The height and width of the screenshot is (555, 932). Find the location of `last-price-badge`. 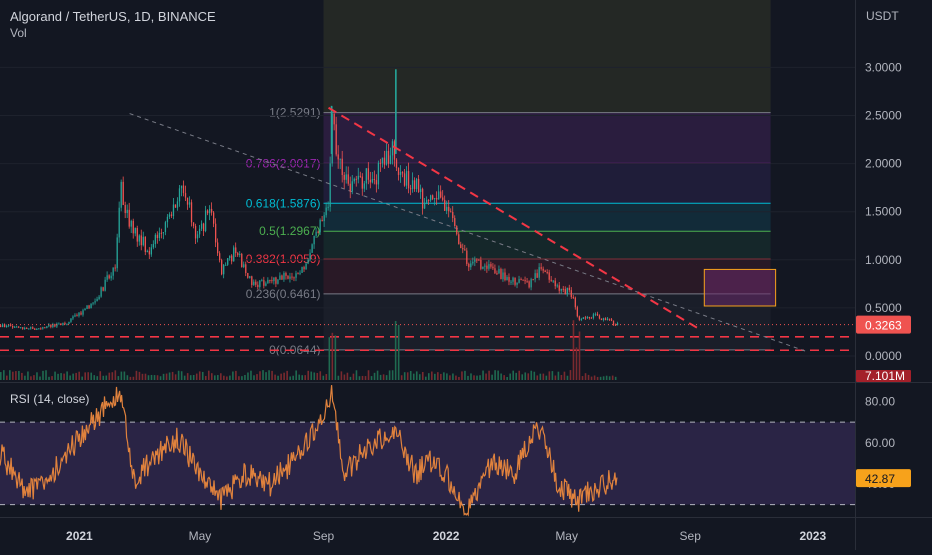

last-price-badge is located at coordinates (883, 324).